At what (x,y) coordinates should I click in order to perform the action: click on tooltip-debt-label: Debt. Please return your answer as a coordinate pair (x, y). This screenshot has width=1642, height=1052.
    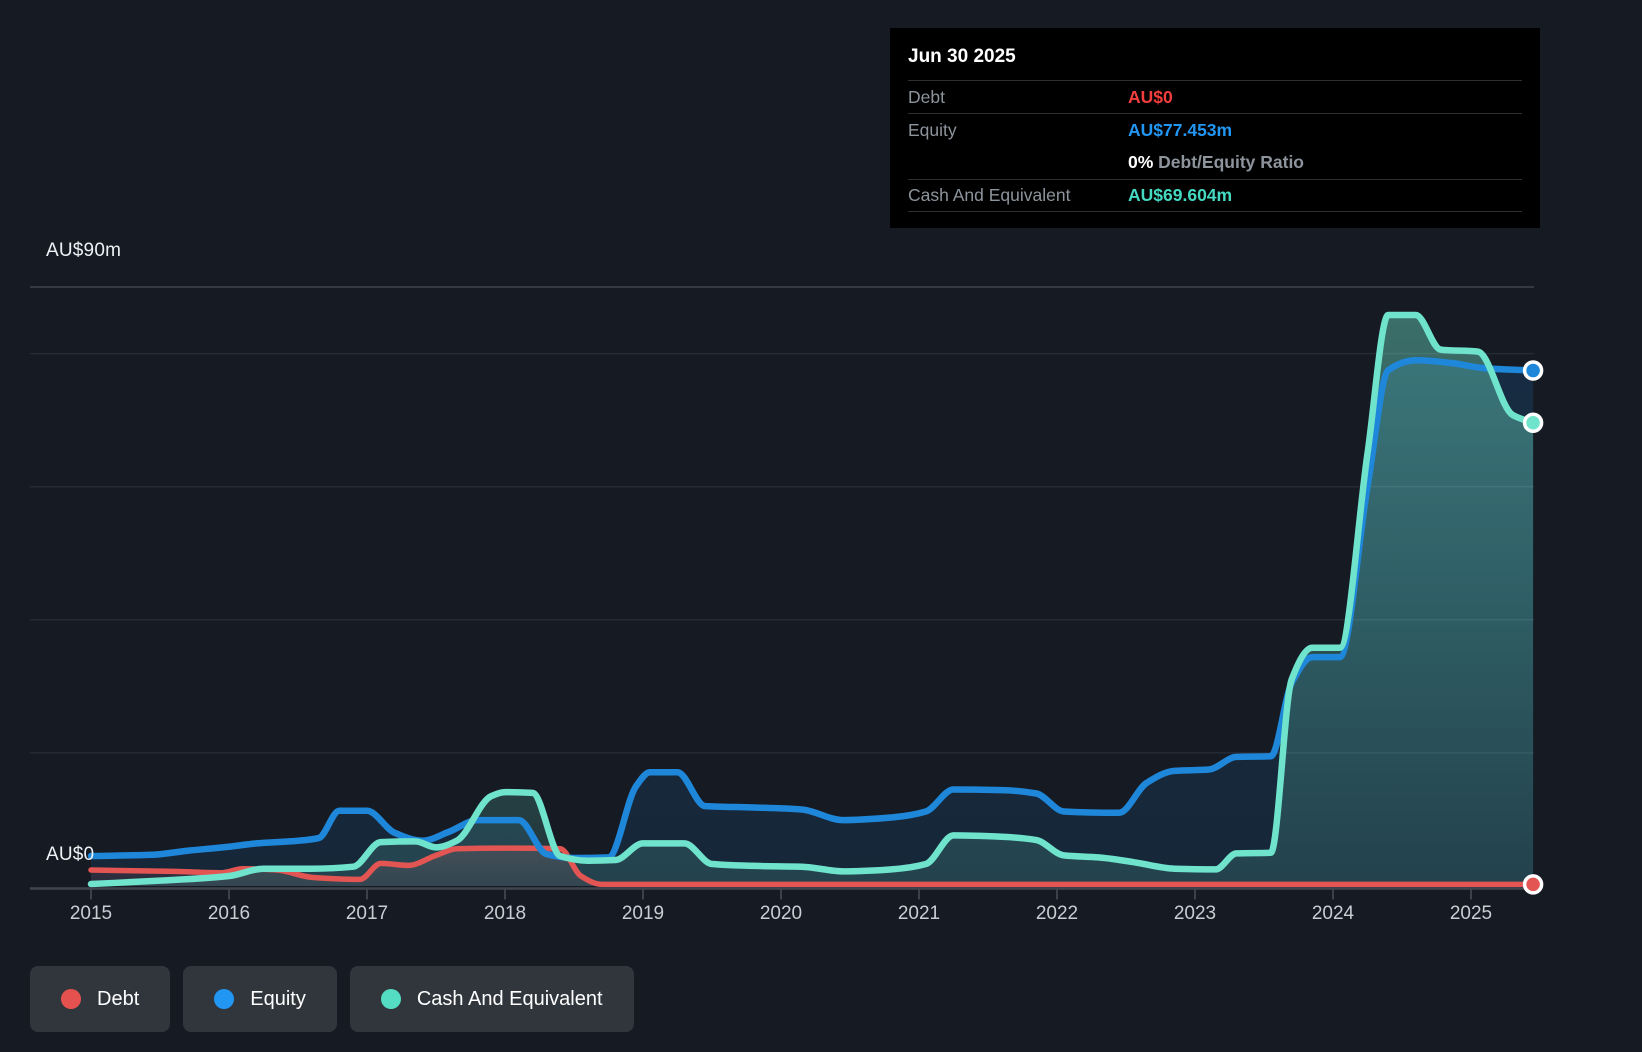
    Looking at the image, I should click on (926, 96).